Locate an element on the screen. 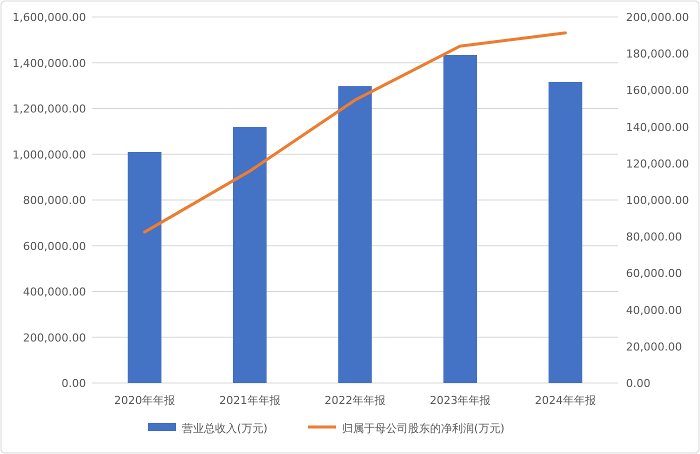  legend-label: 归属于母公司股东的净利润(万元) is located at coordinates (423, 428).